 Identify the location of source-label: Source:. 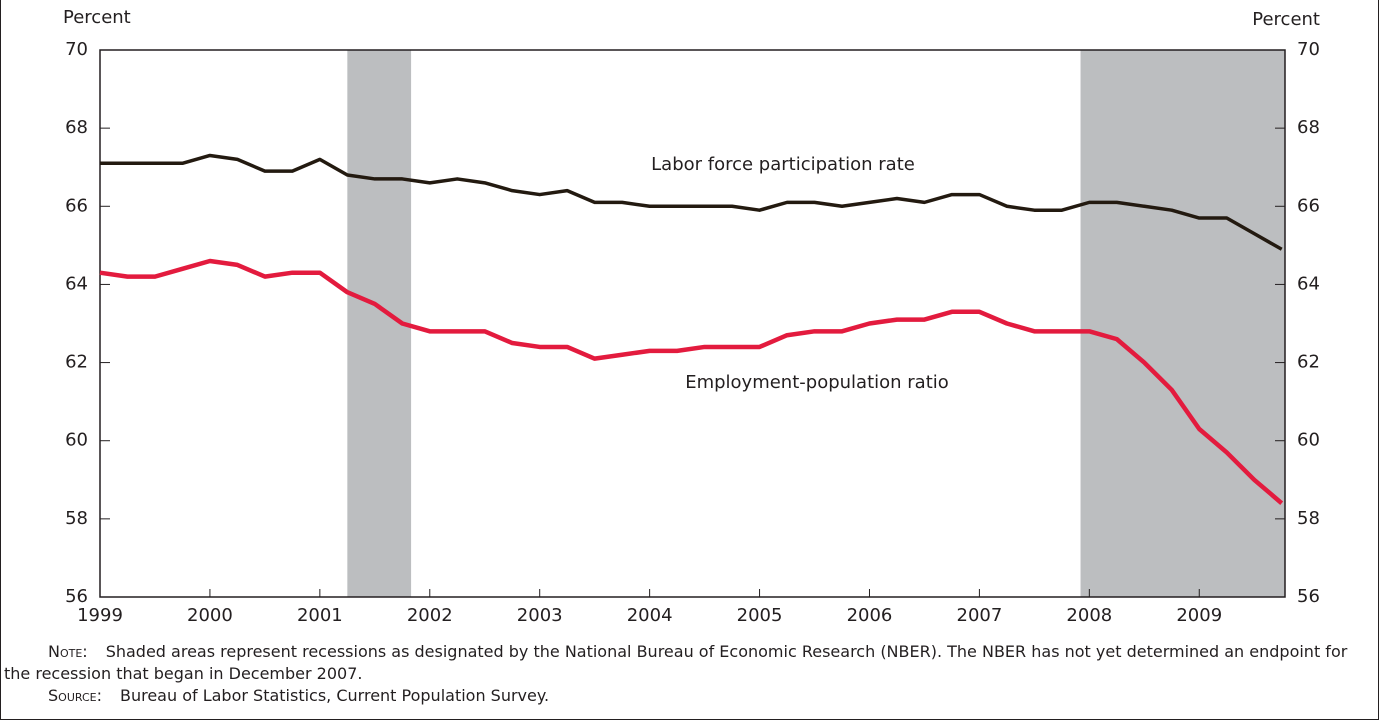
(75, 695).